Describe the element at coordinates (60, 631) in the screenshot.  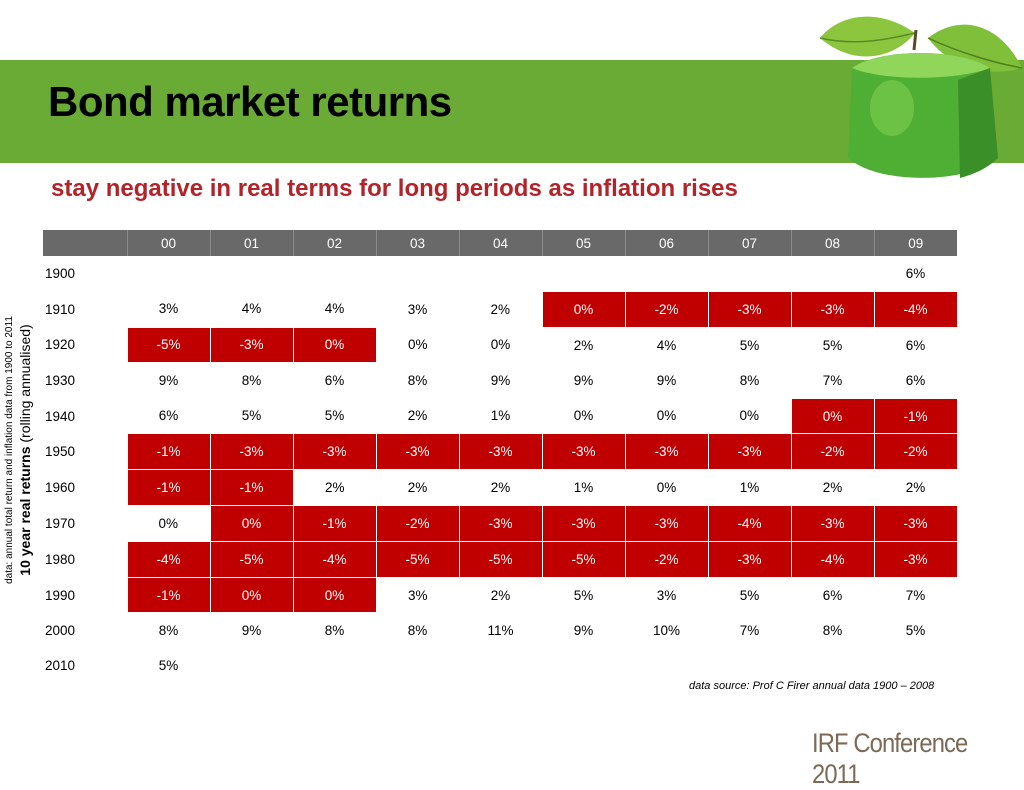
I see `decade-label: 2000` at that location.